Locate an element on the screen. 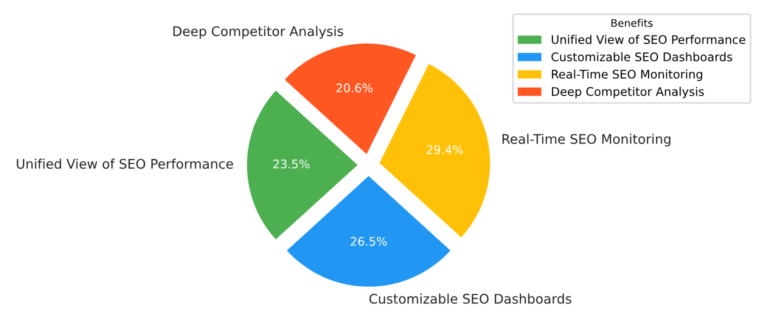 The height and width of the screenshot is (330, 768). legend-label: Real-Time SEO Monitoring is located at coordinates (627, 75).